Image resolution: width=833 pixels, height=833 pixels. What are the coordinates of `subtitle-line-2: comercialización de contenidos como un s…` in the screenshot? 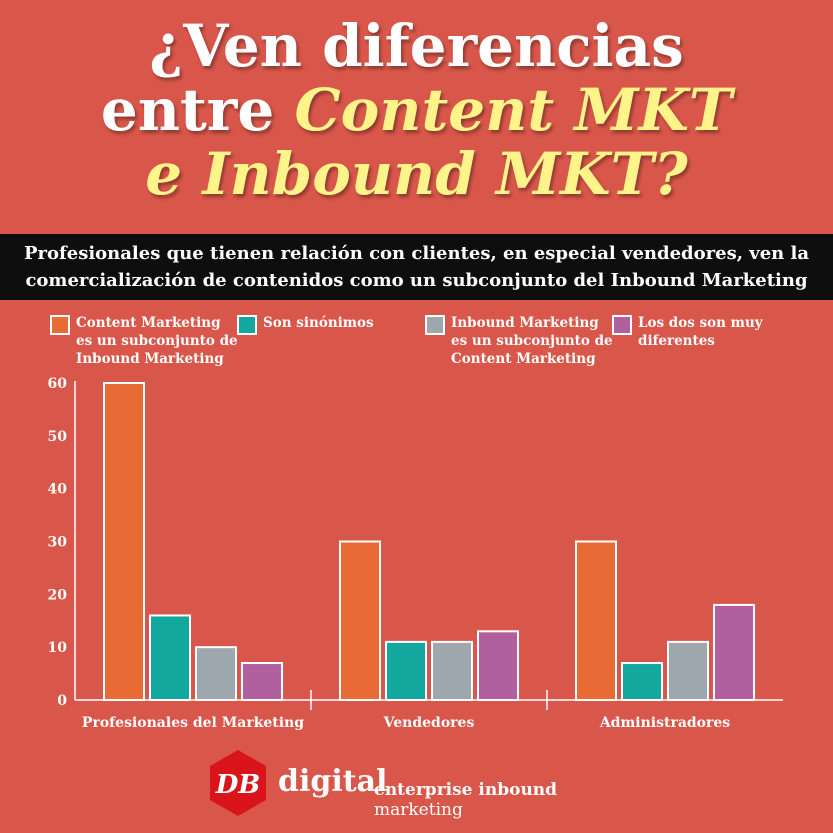 It's located at (416, 280).